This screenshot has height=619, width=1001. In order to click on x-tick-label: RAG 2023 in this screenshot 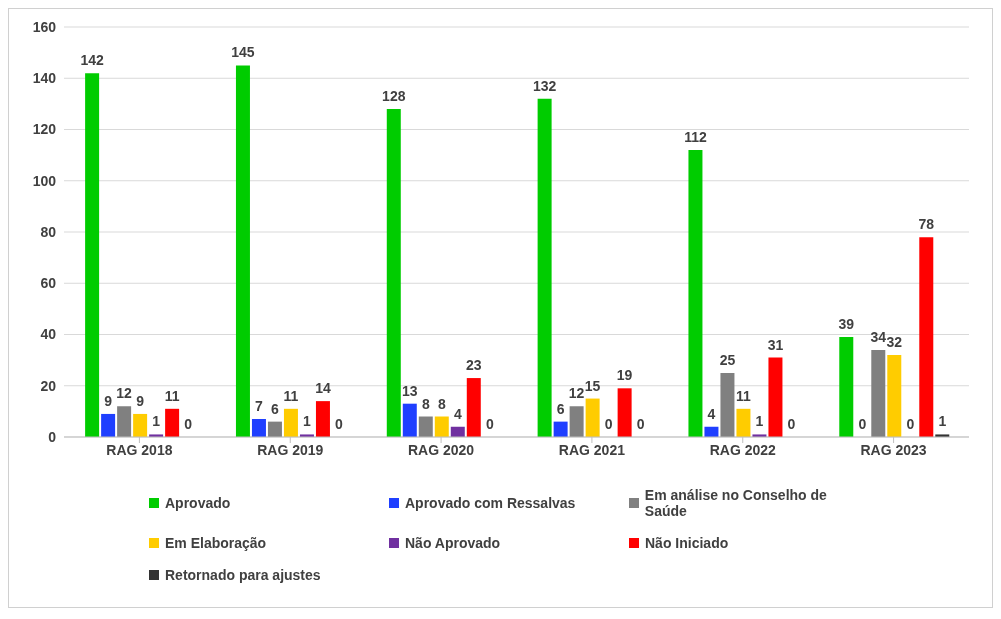, I will do `click(893, 449)`.